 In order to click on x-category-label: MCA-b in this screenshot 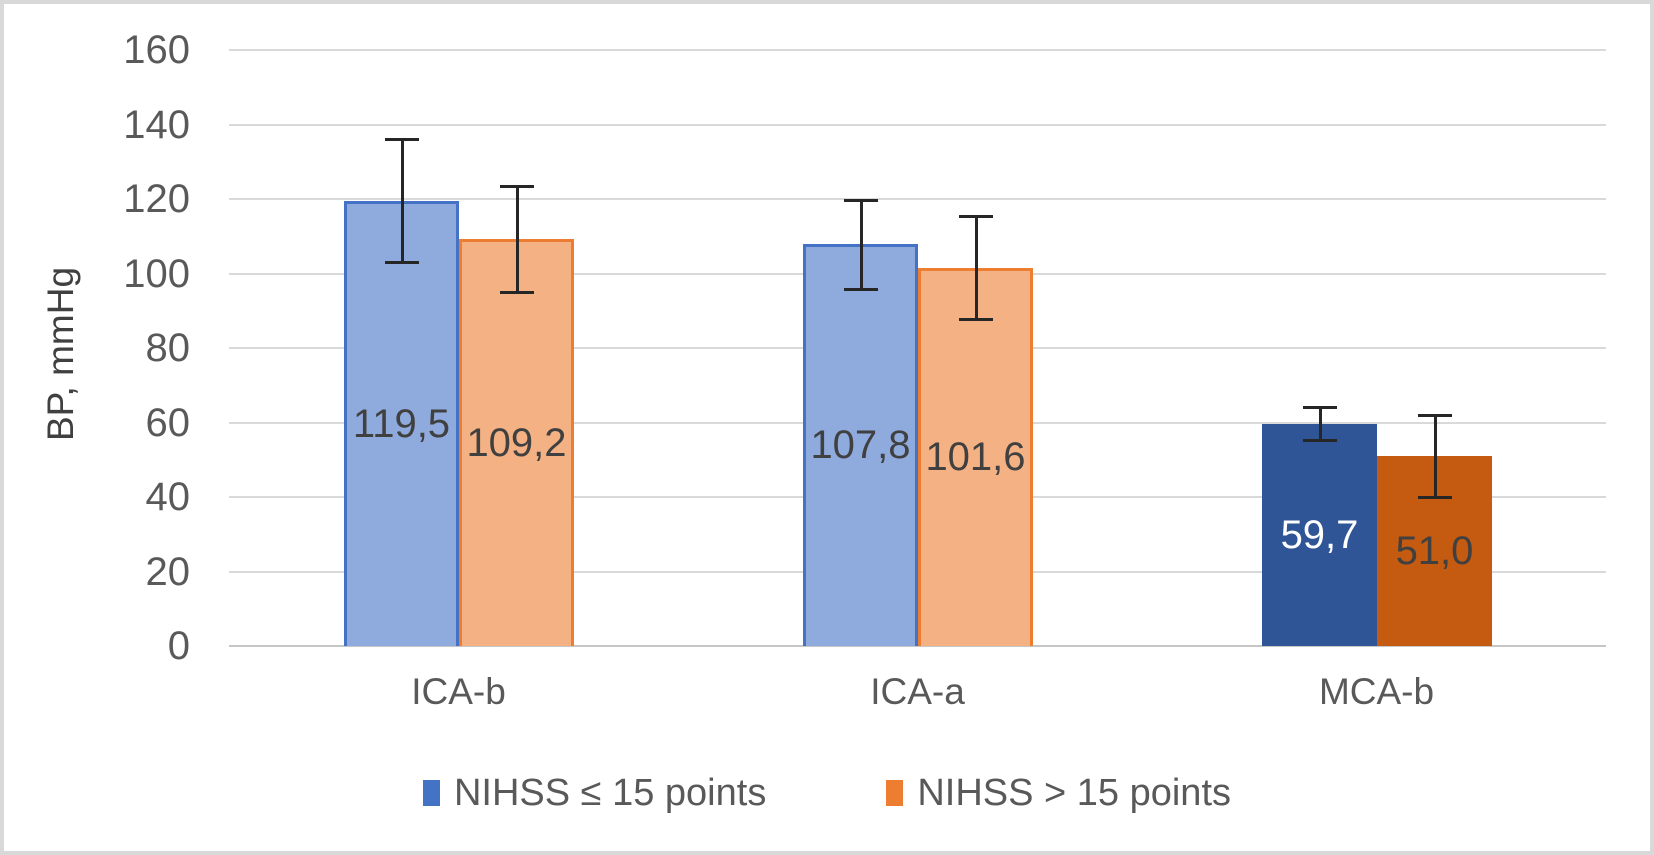, I will do `click(1376, 691)`.